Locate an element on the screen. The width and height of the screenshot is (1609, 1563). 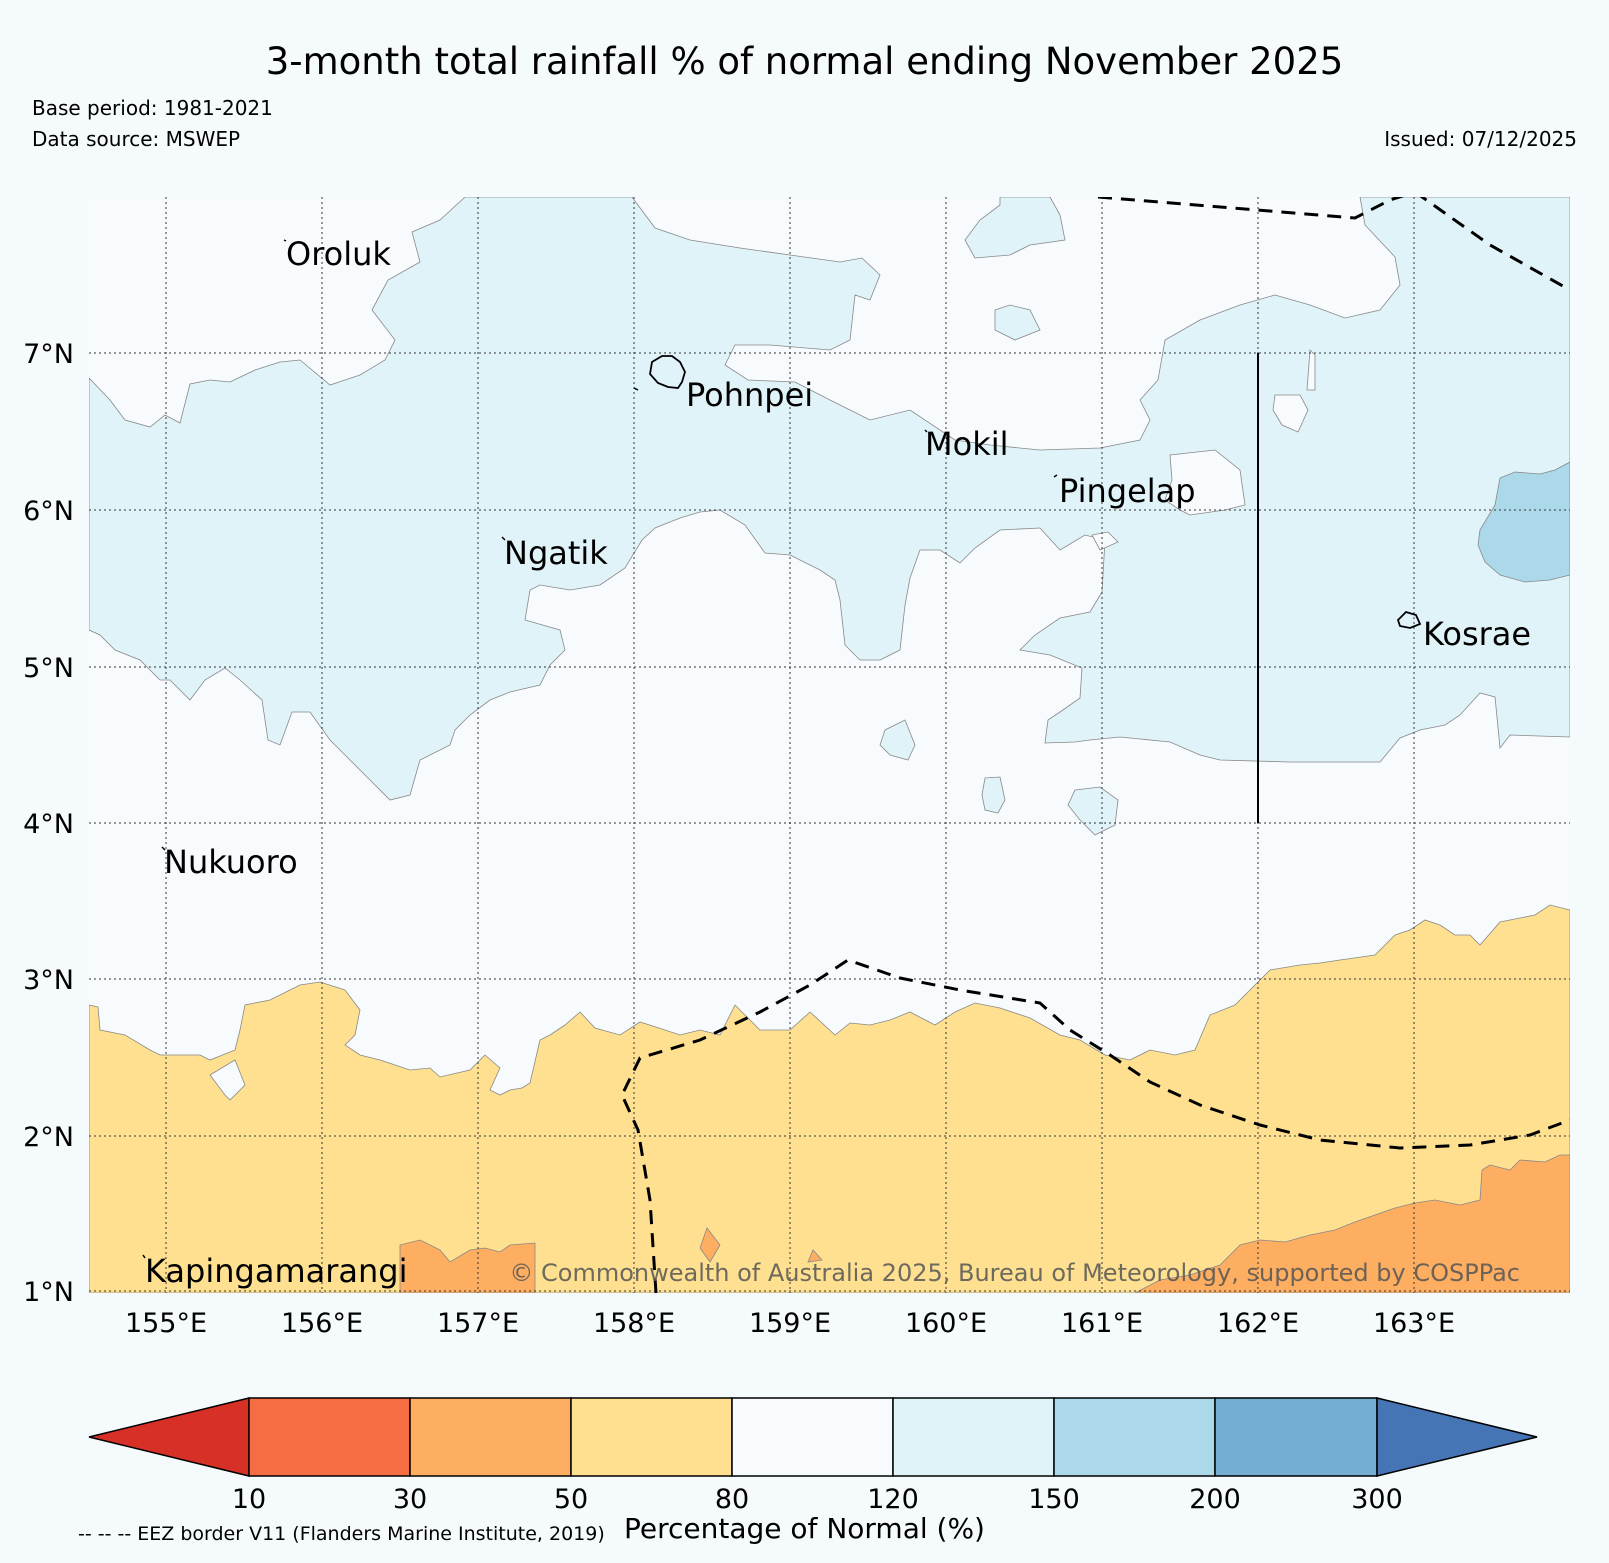
cb-tick: 120 is located at coordinates (893, 1499).